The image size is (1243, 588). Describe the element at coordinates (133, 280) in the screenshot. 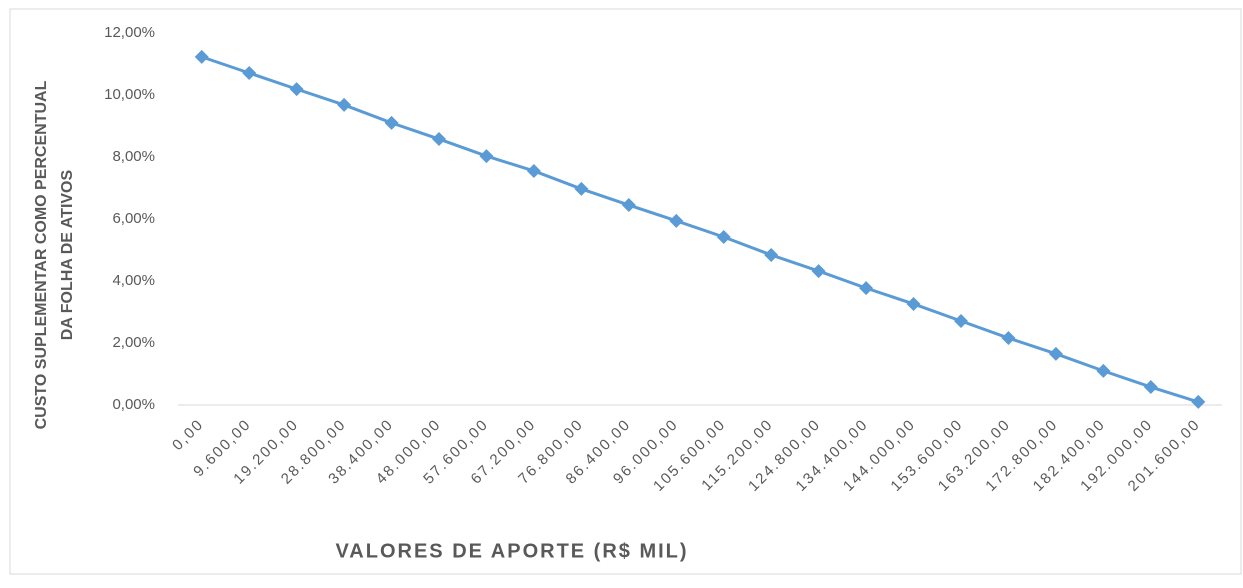

I see `y-tick-label: 4,00%` at that location.